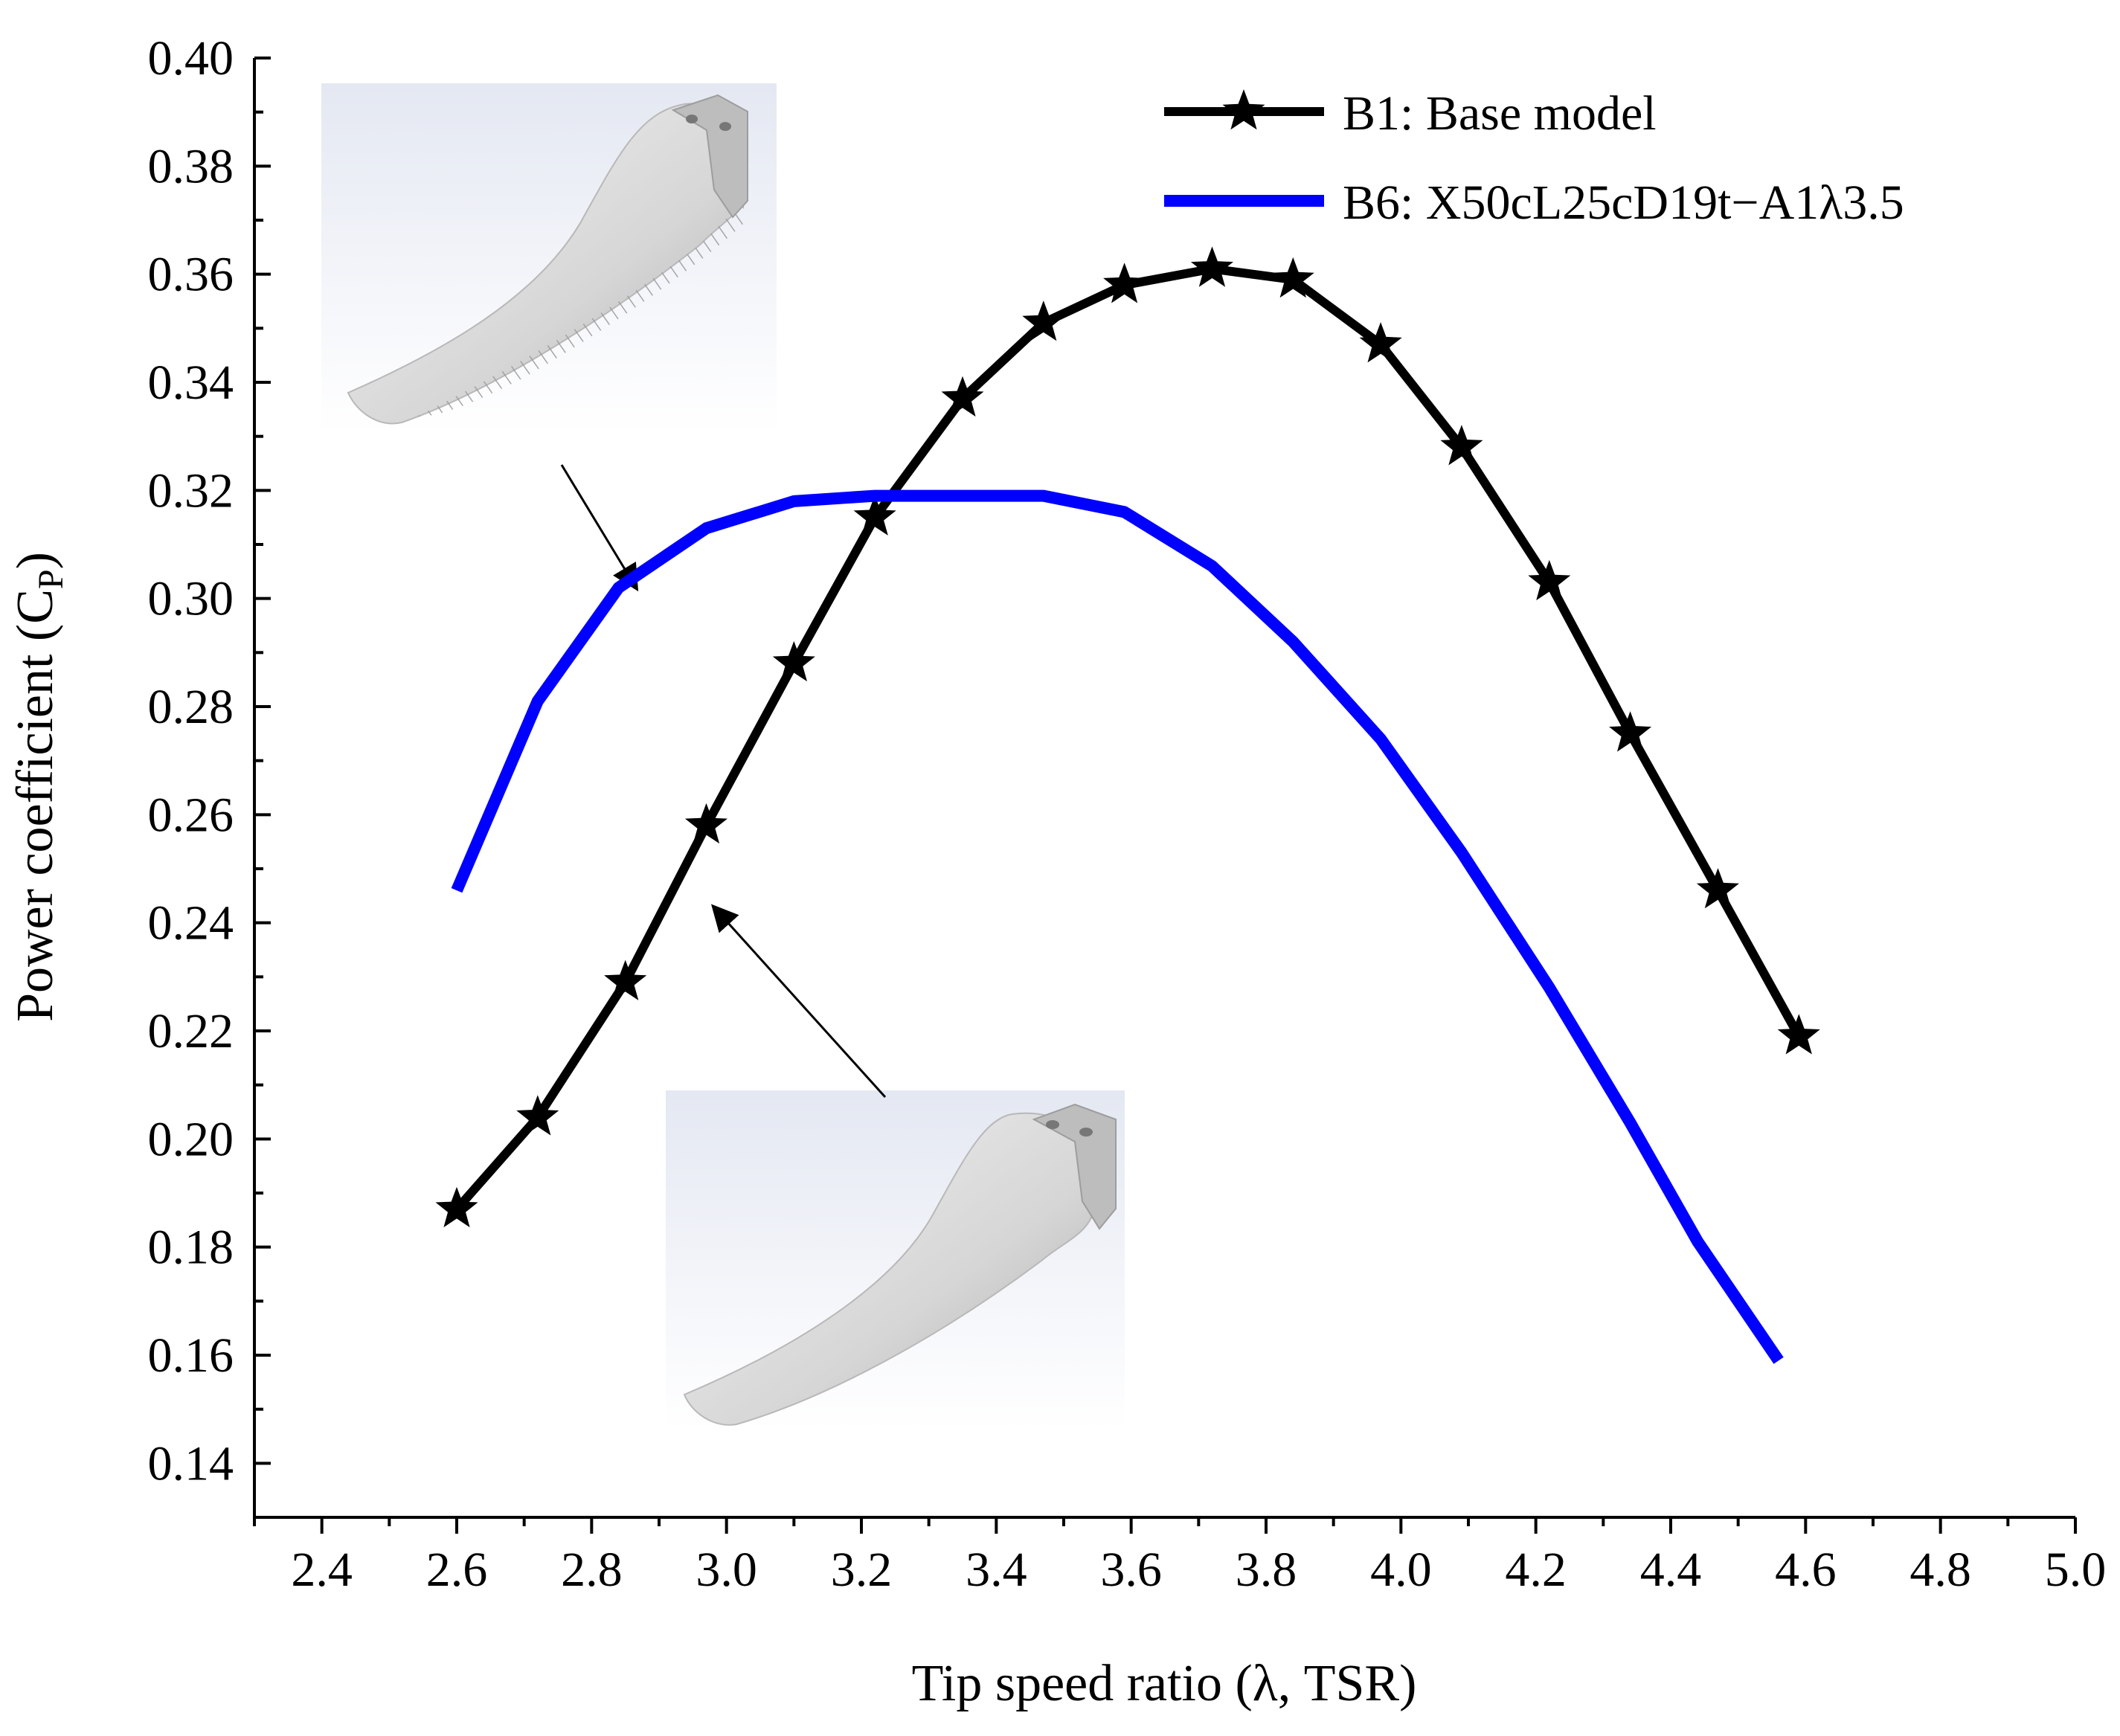 This screenshot has width=2120, height=1736. I want to click on x-tick-label: 4.0, so click(1401, 1570).